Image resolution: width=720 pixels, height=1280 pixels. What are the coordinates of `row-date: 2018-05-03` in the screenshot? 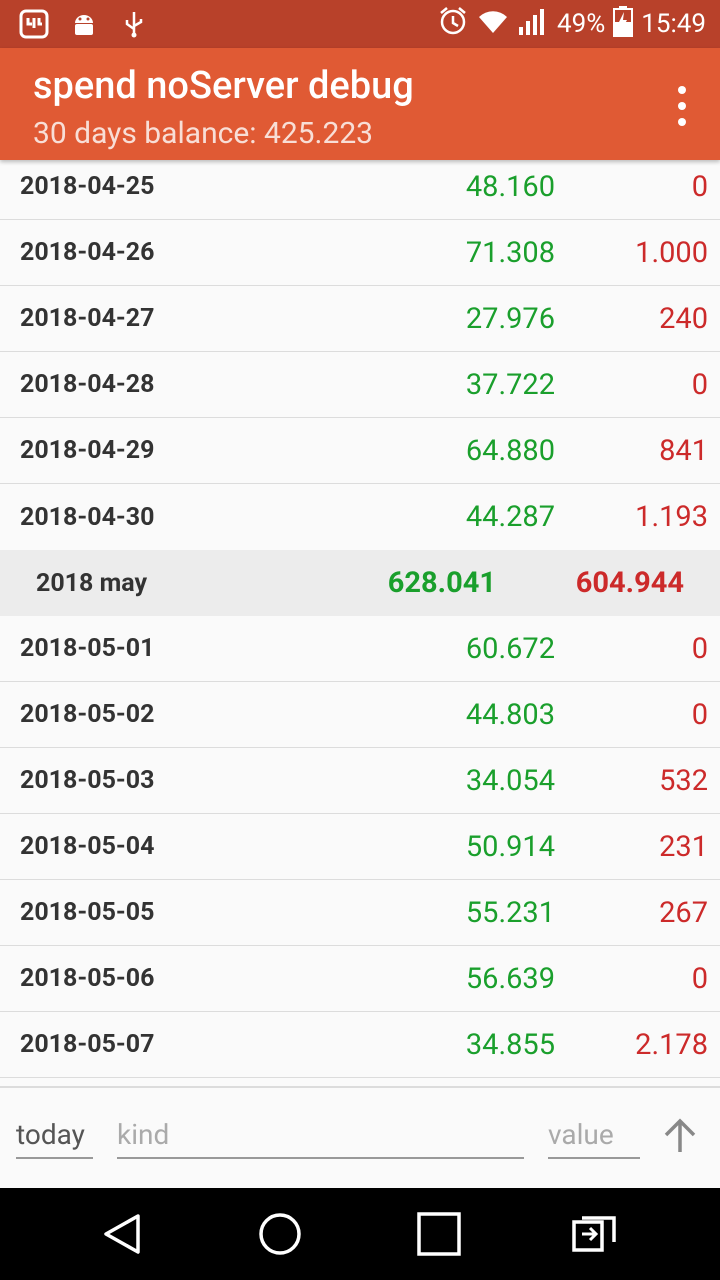 It's located at (87, 780).